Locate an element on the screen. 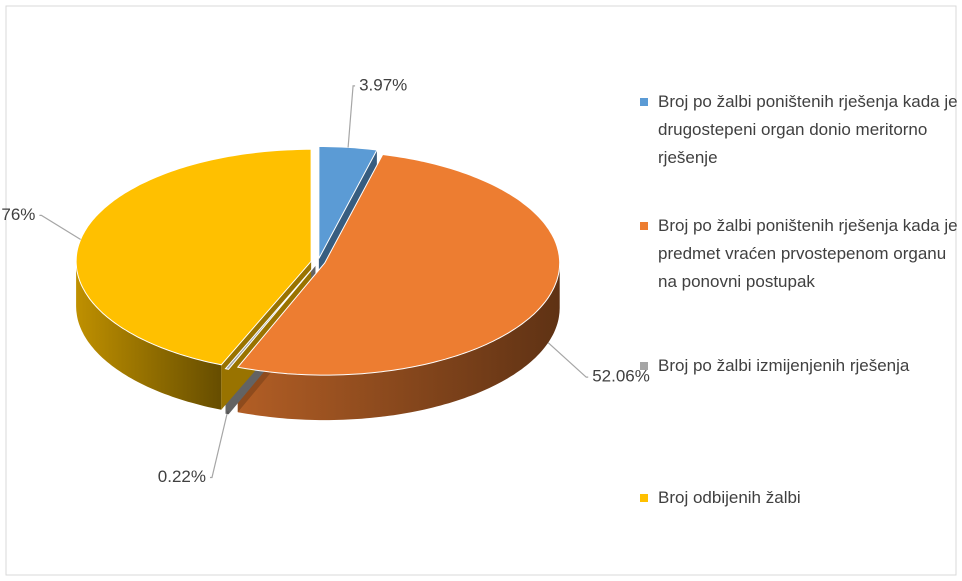 The height and width of the screenshot is (581, 962). legend-item: Broj po žalbi izmijenjenih rješenja is located at coordinates (799, 366).